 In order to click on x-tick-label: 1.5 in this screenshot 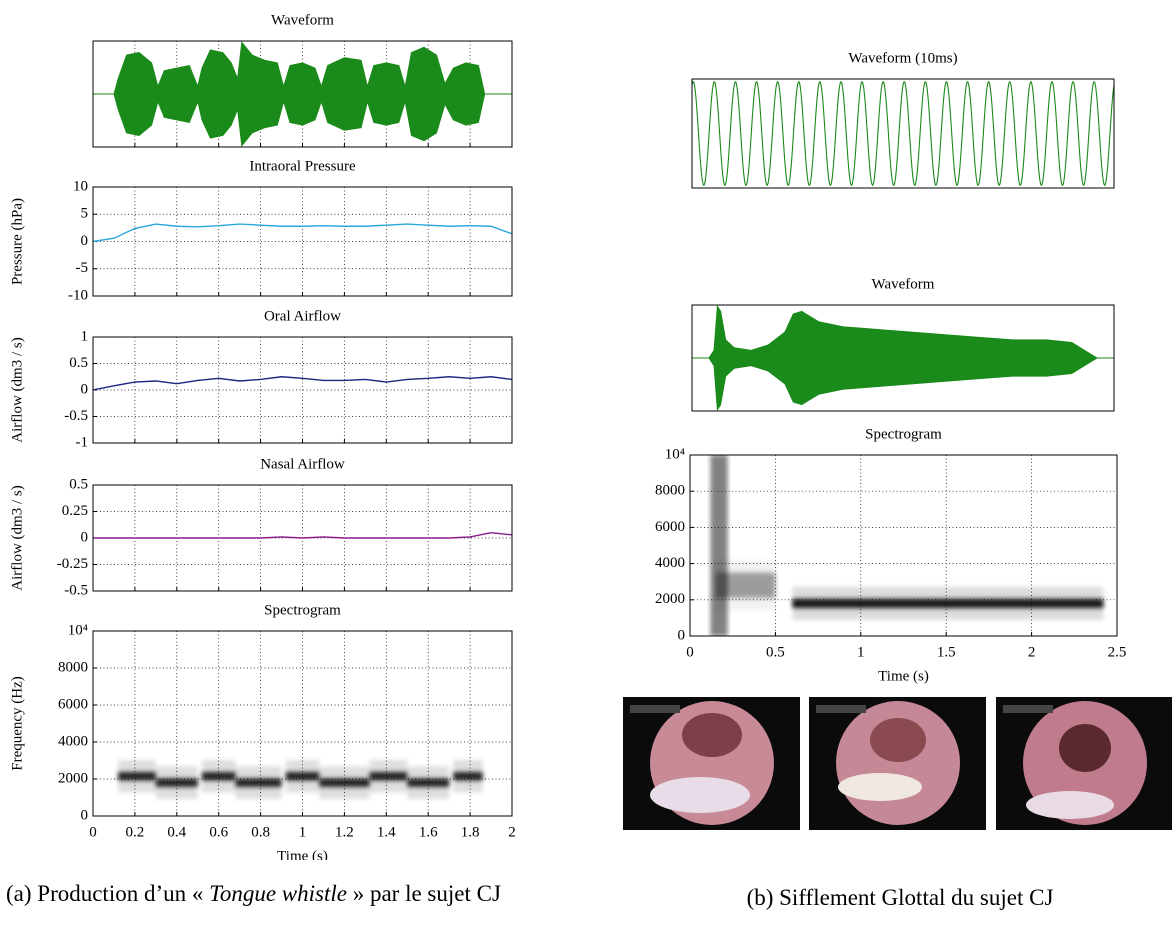, I will do `click(946, 652)`.